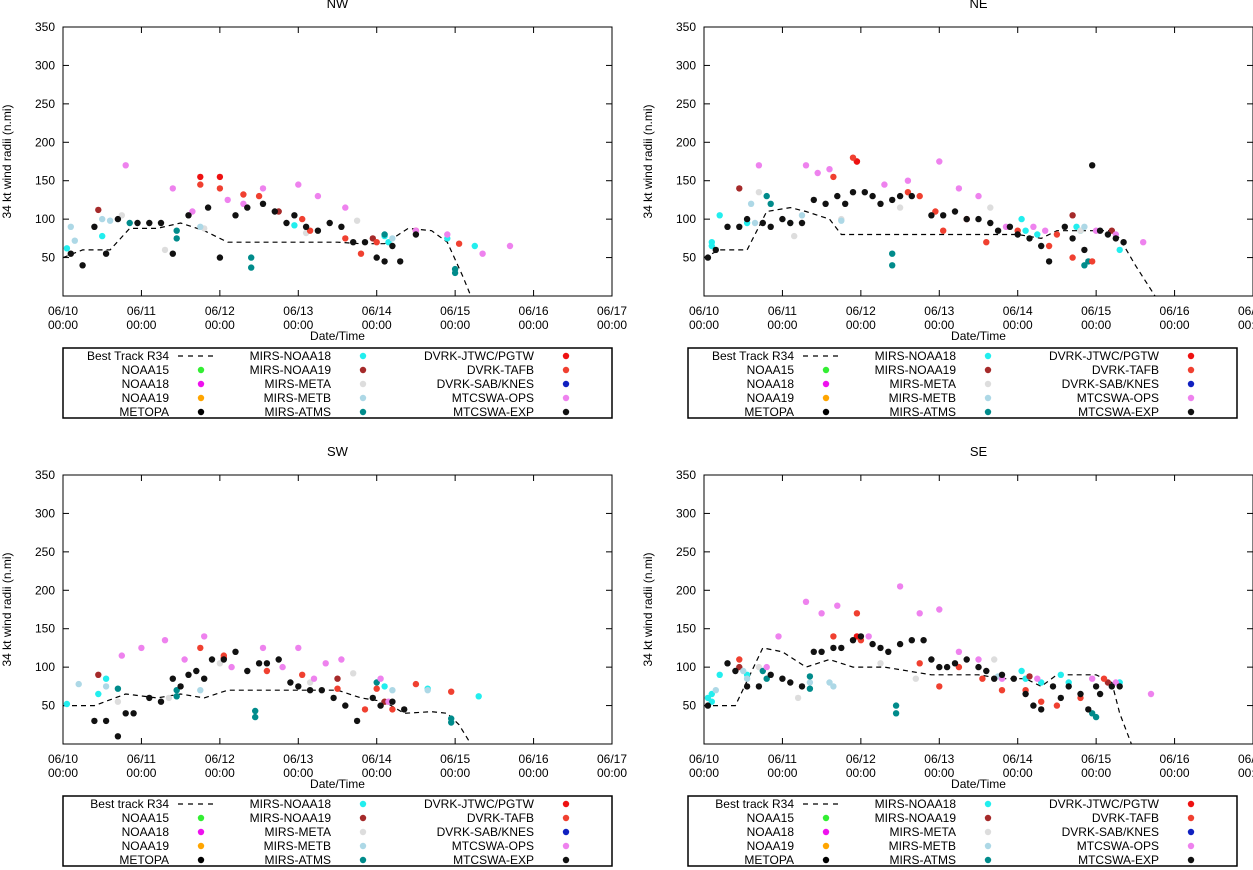  I want to click on y-axis-label: 34 kt wind radii (n.mi), so click(7, 609).